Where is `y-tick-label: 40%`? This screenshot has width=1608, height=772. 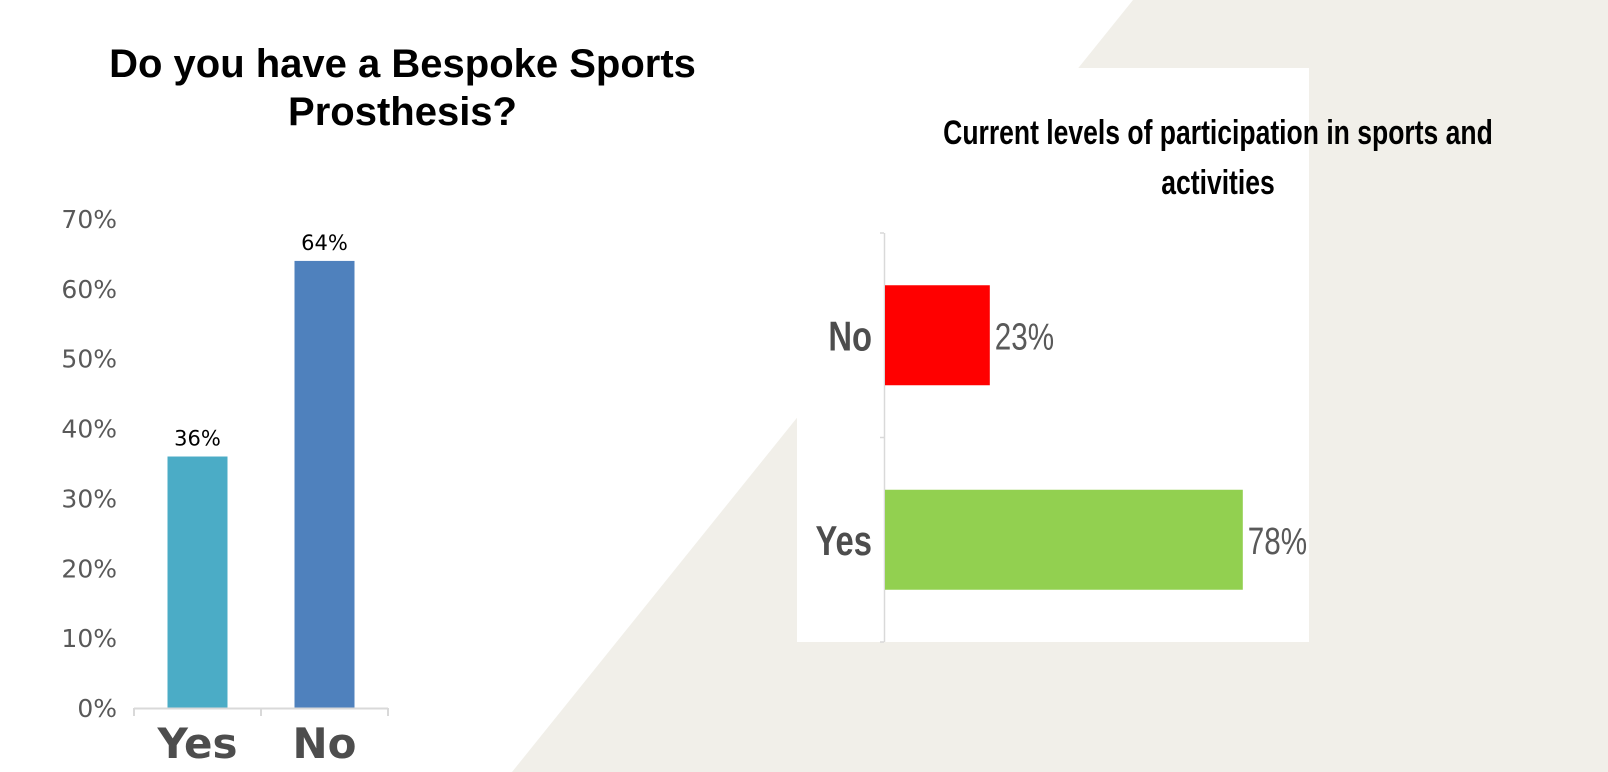 y-tick-label: 40% is located at coordinates (89, 429).